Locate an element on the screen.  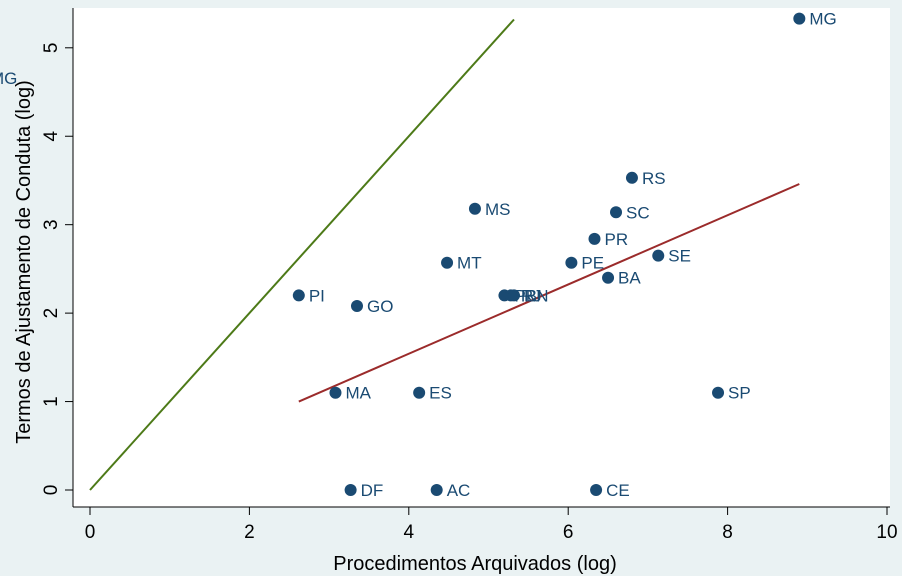
data-point-rn is located at coordinates (514, 295).